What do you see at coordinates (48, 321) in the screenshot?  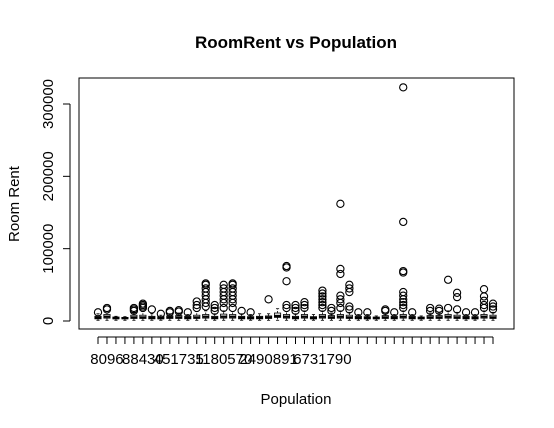 I see `y-tick-label: 0` at bounding box center [48, 321].